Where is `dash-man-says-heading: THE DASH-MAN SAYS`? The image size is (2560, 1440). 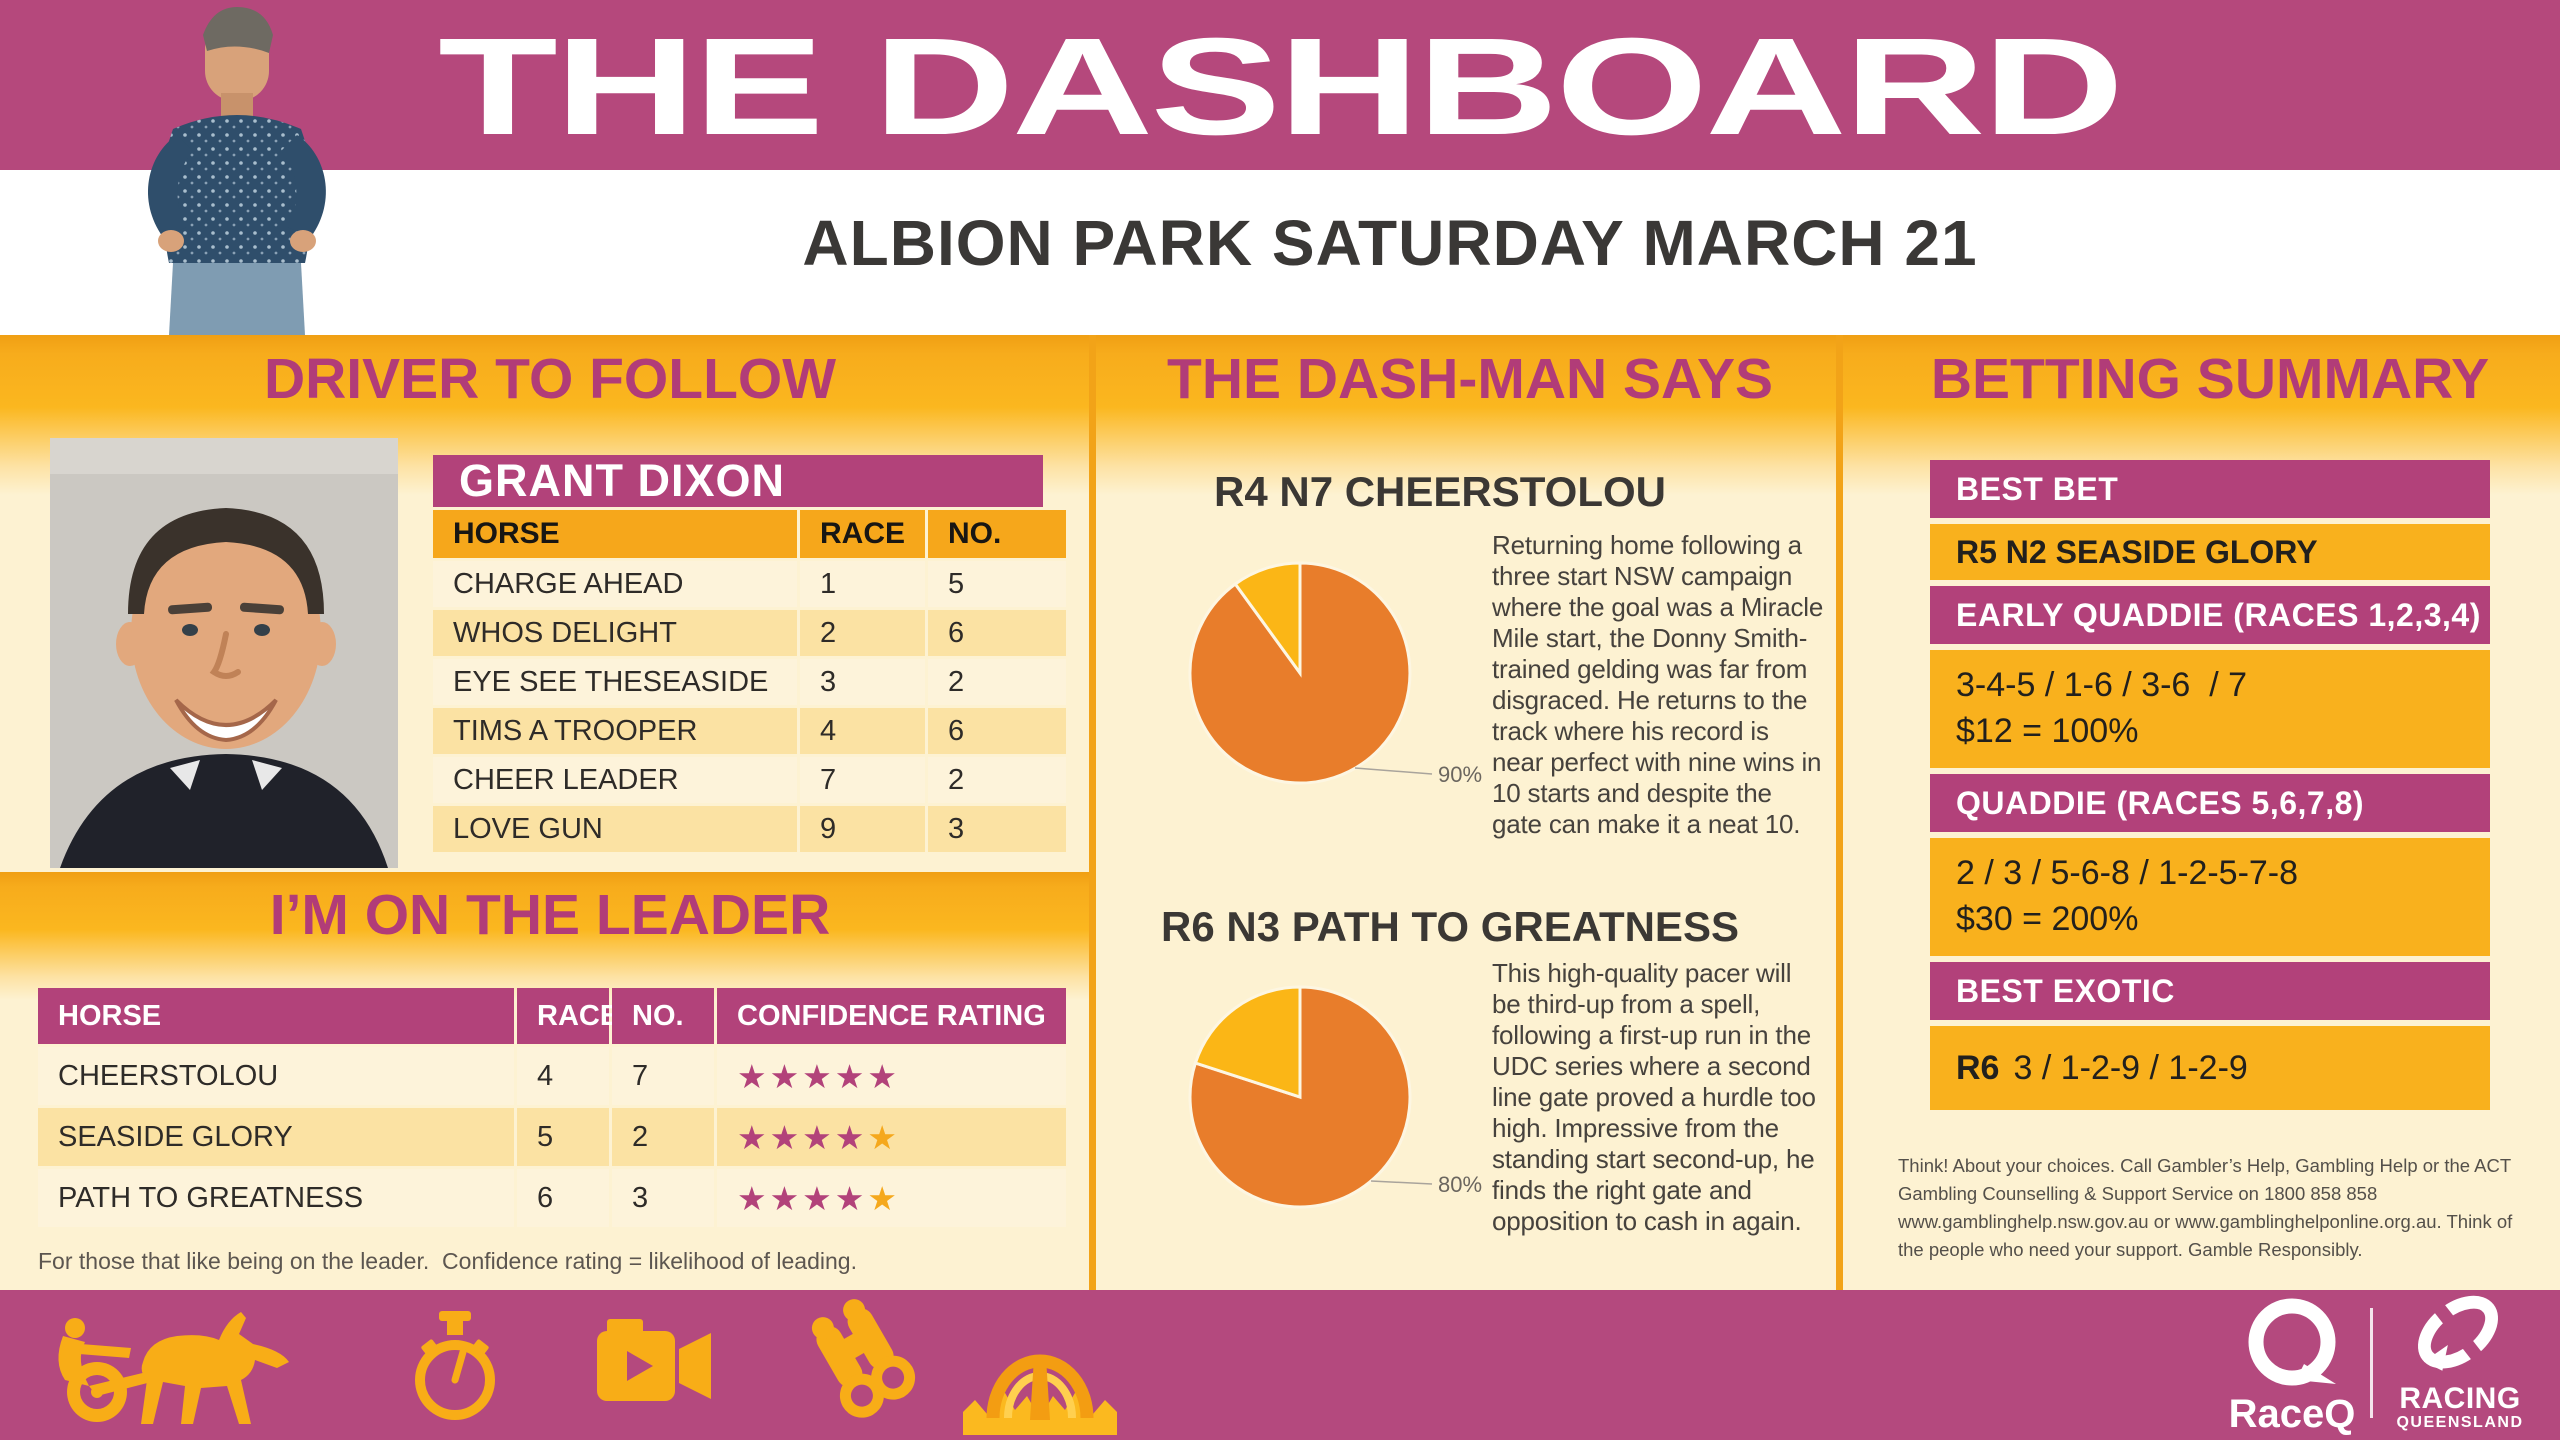 dash-man-says-heading: THE DASH-MAN SAYS is located at coordinates (1470, 379).